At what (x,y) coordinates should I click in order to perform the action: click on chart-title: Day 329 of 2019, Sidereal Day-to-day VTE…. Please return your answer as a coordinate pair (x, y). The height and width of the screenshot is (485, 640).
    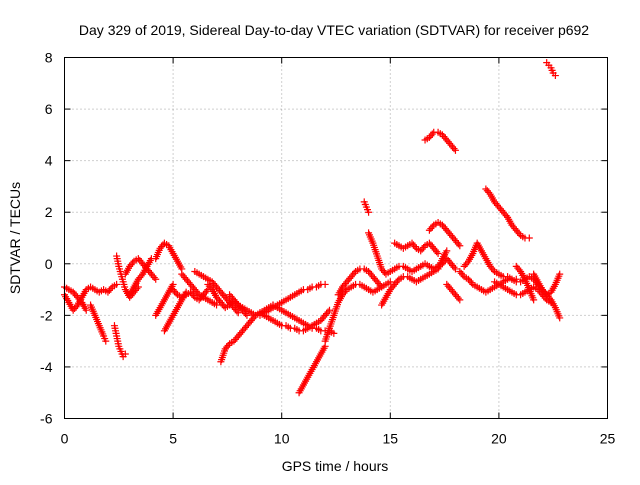
    Looking at the image, I should click on (334, 30).